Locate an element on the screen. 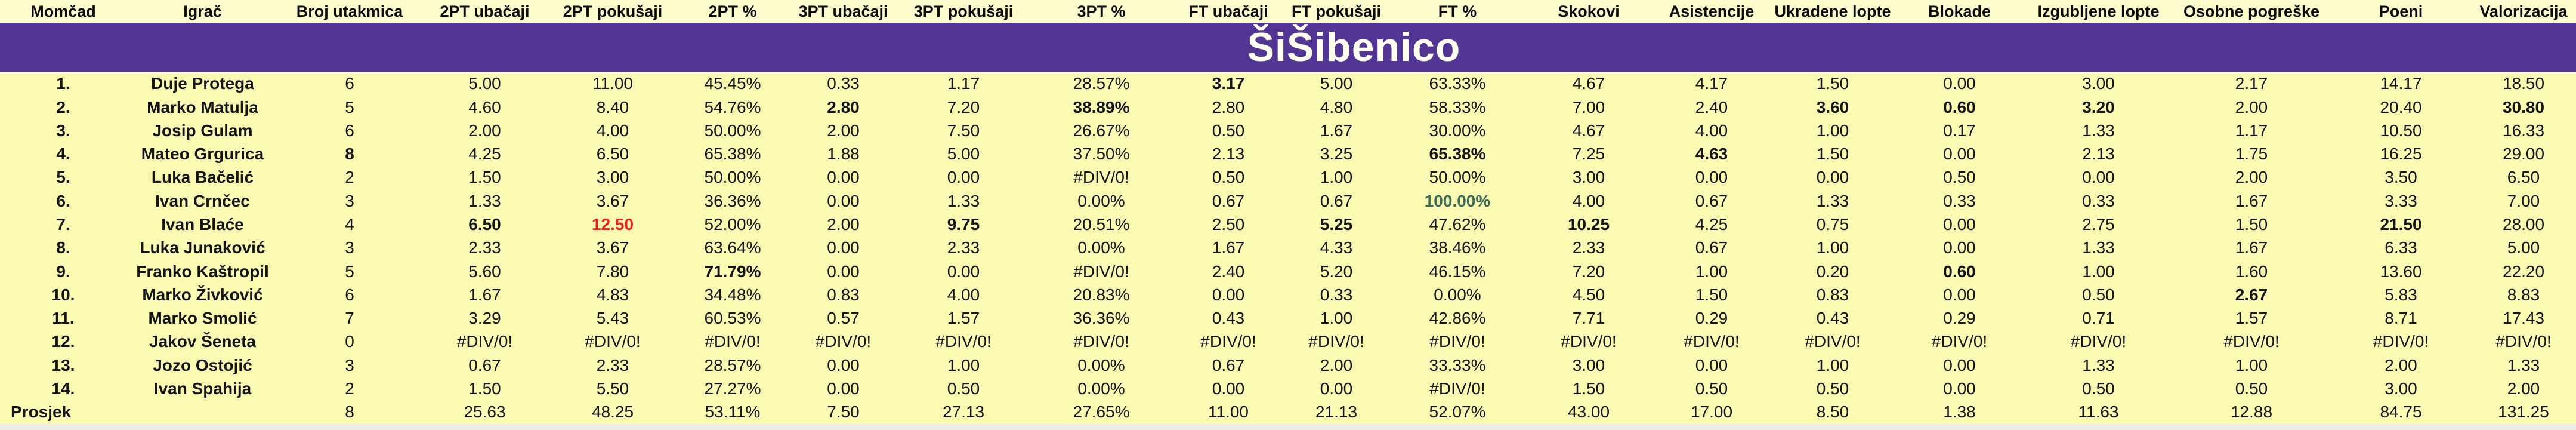 Image resolution: width=2576 pixels, height=430 pixels. stat-cell: 10.25 is located at coordinates (1588, 224).